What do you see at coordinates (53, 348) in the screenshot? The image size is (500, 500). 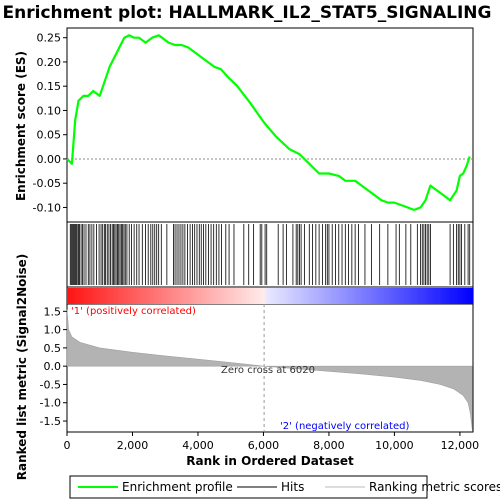 I see `metric-ytick-label: 0.5` at bounding box center [53, 348].